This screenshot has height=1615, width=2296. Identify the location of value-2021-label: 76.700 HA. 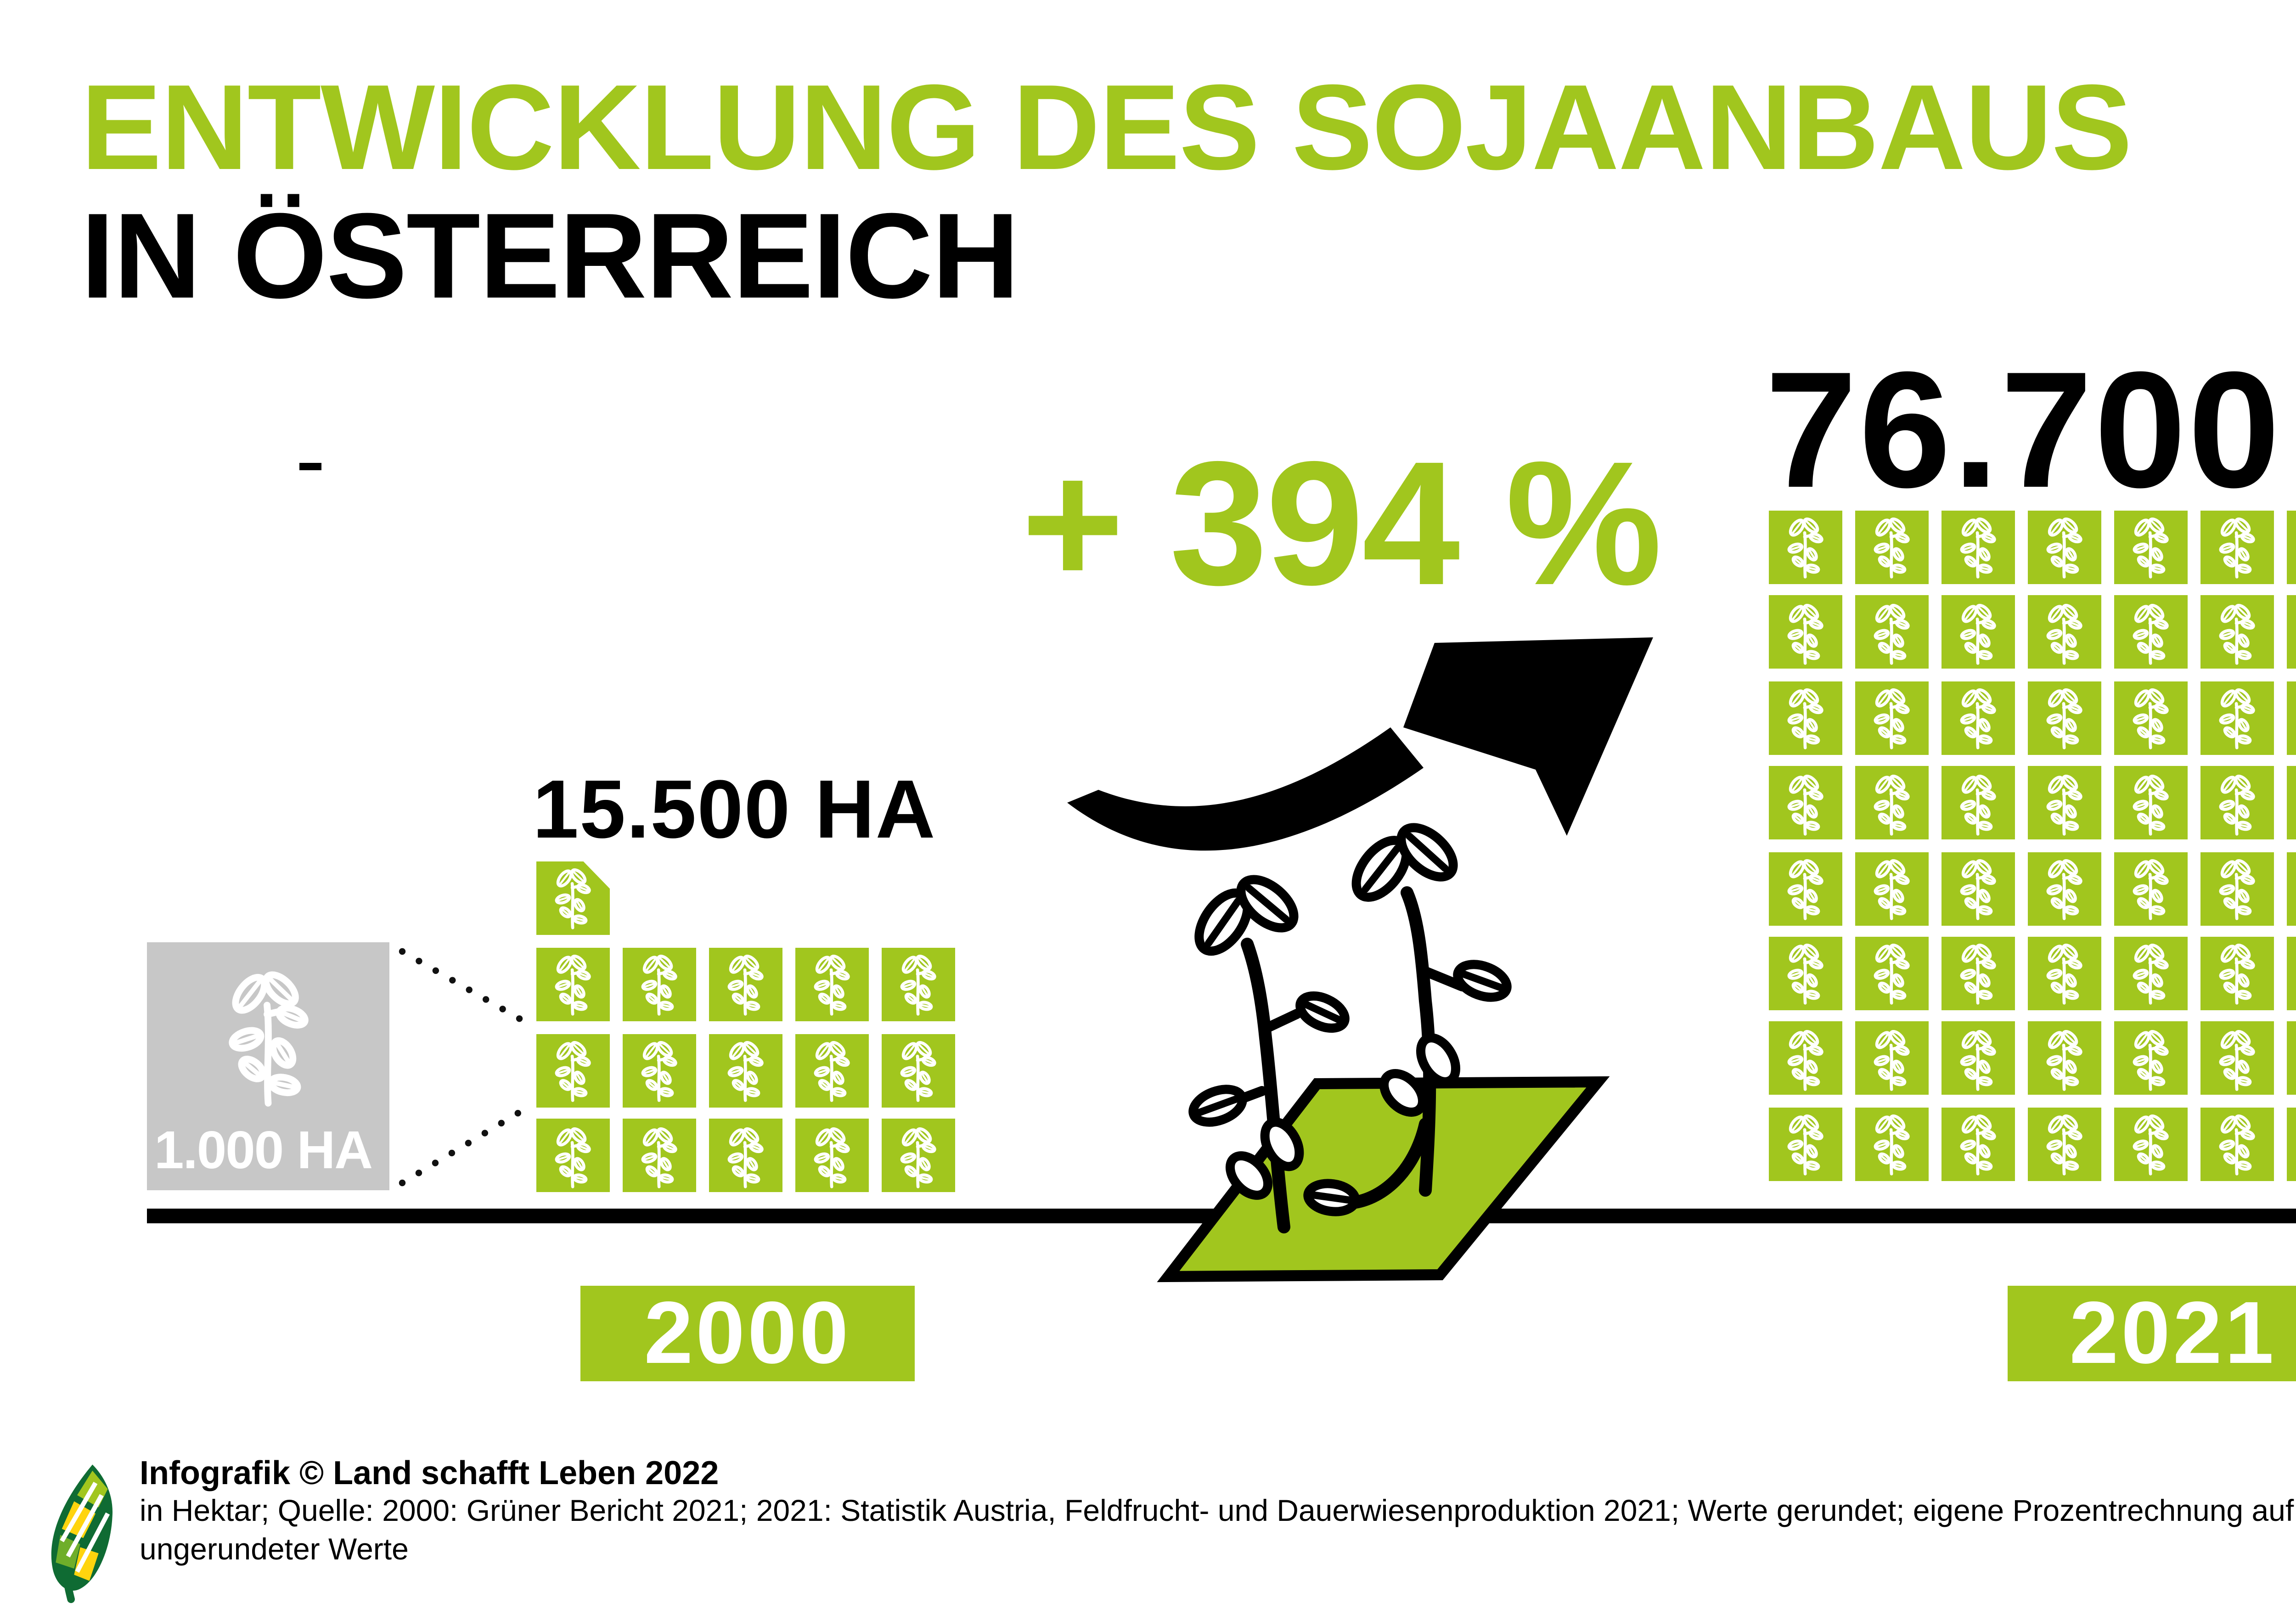
(2030, 432).